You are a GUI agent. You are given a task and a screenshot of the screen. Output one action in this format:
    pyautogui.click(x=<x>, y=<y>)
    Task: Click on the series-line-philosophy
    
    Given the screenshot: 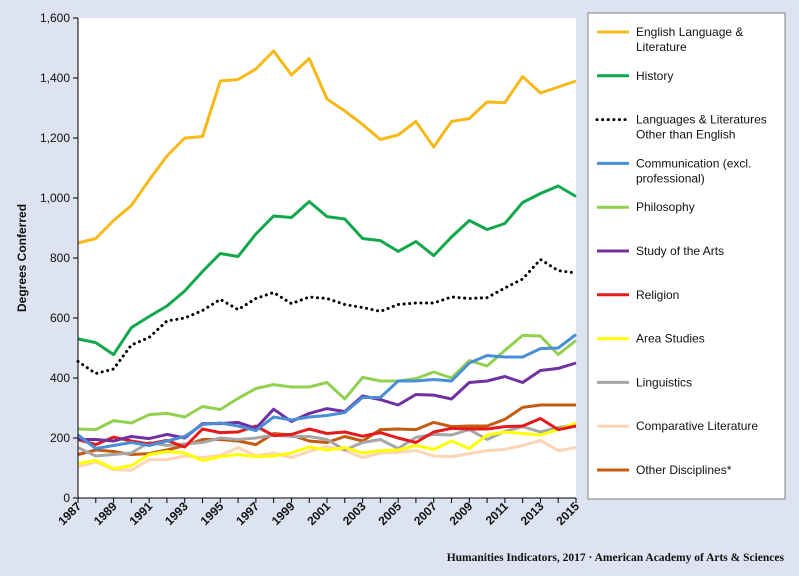 What is the action you would take?
    pyautogui.click(x=327, y=382)
    